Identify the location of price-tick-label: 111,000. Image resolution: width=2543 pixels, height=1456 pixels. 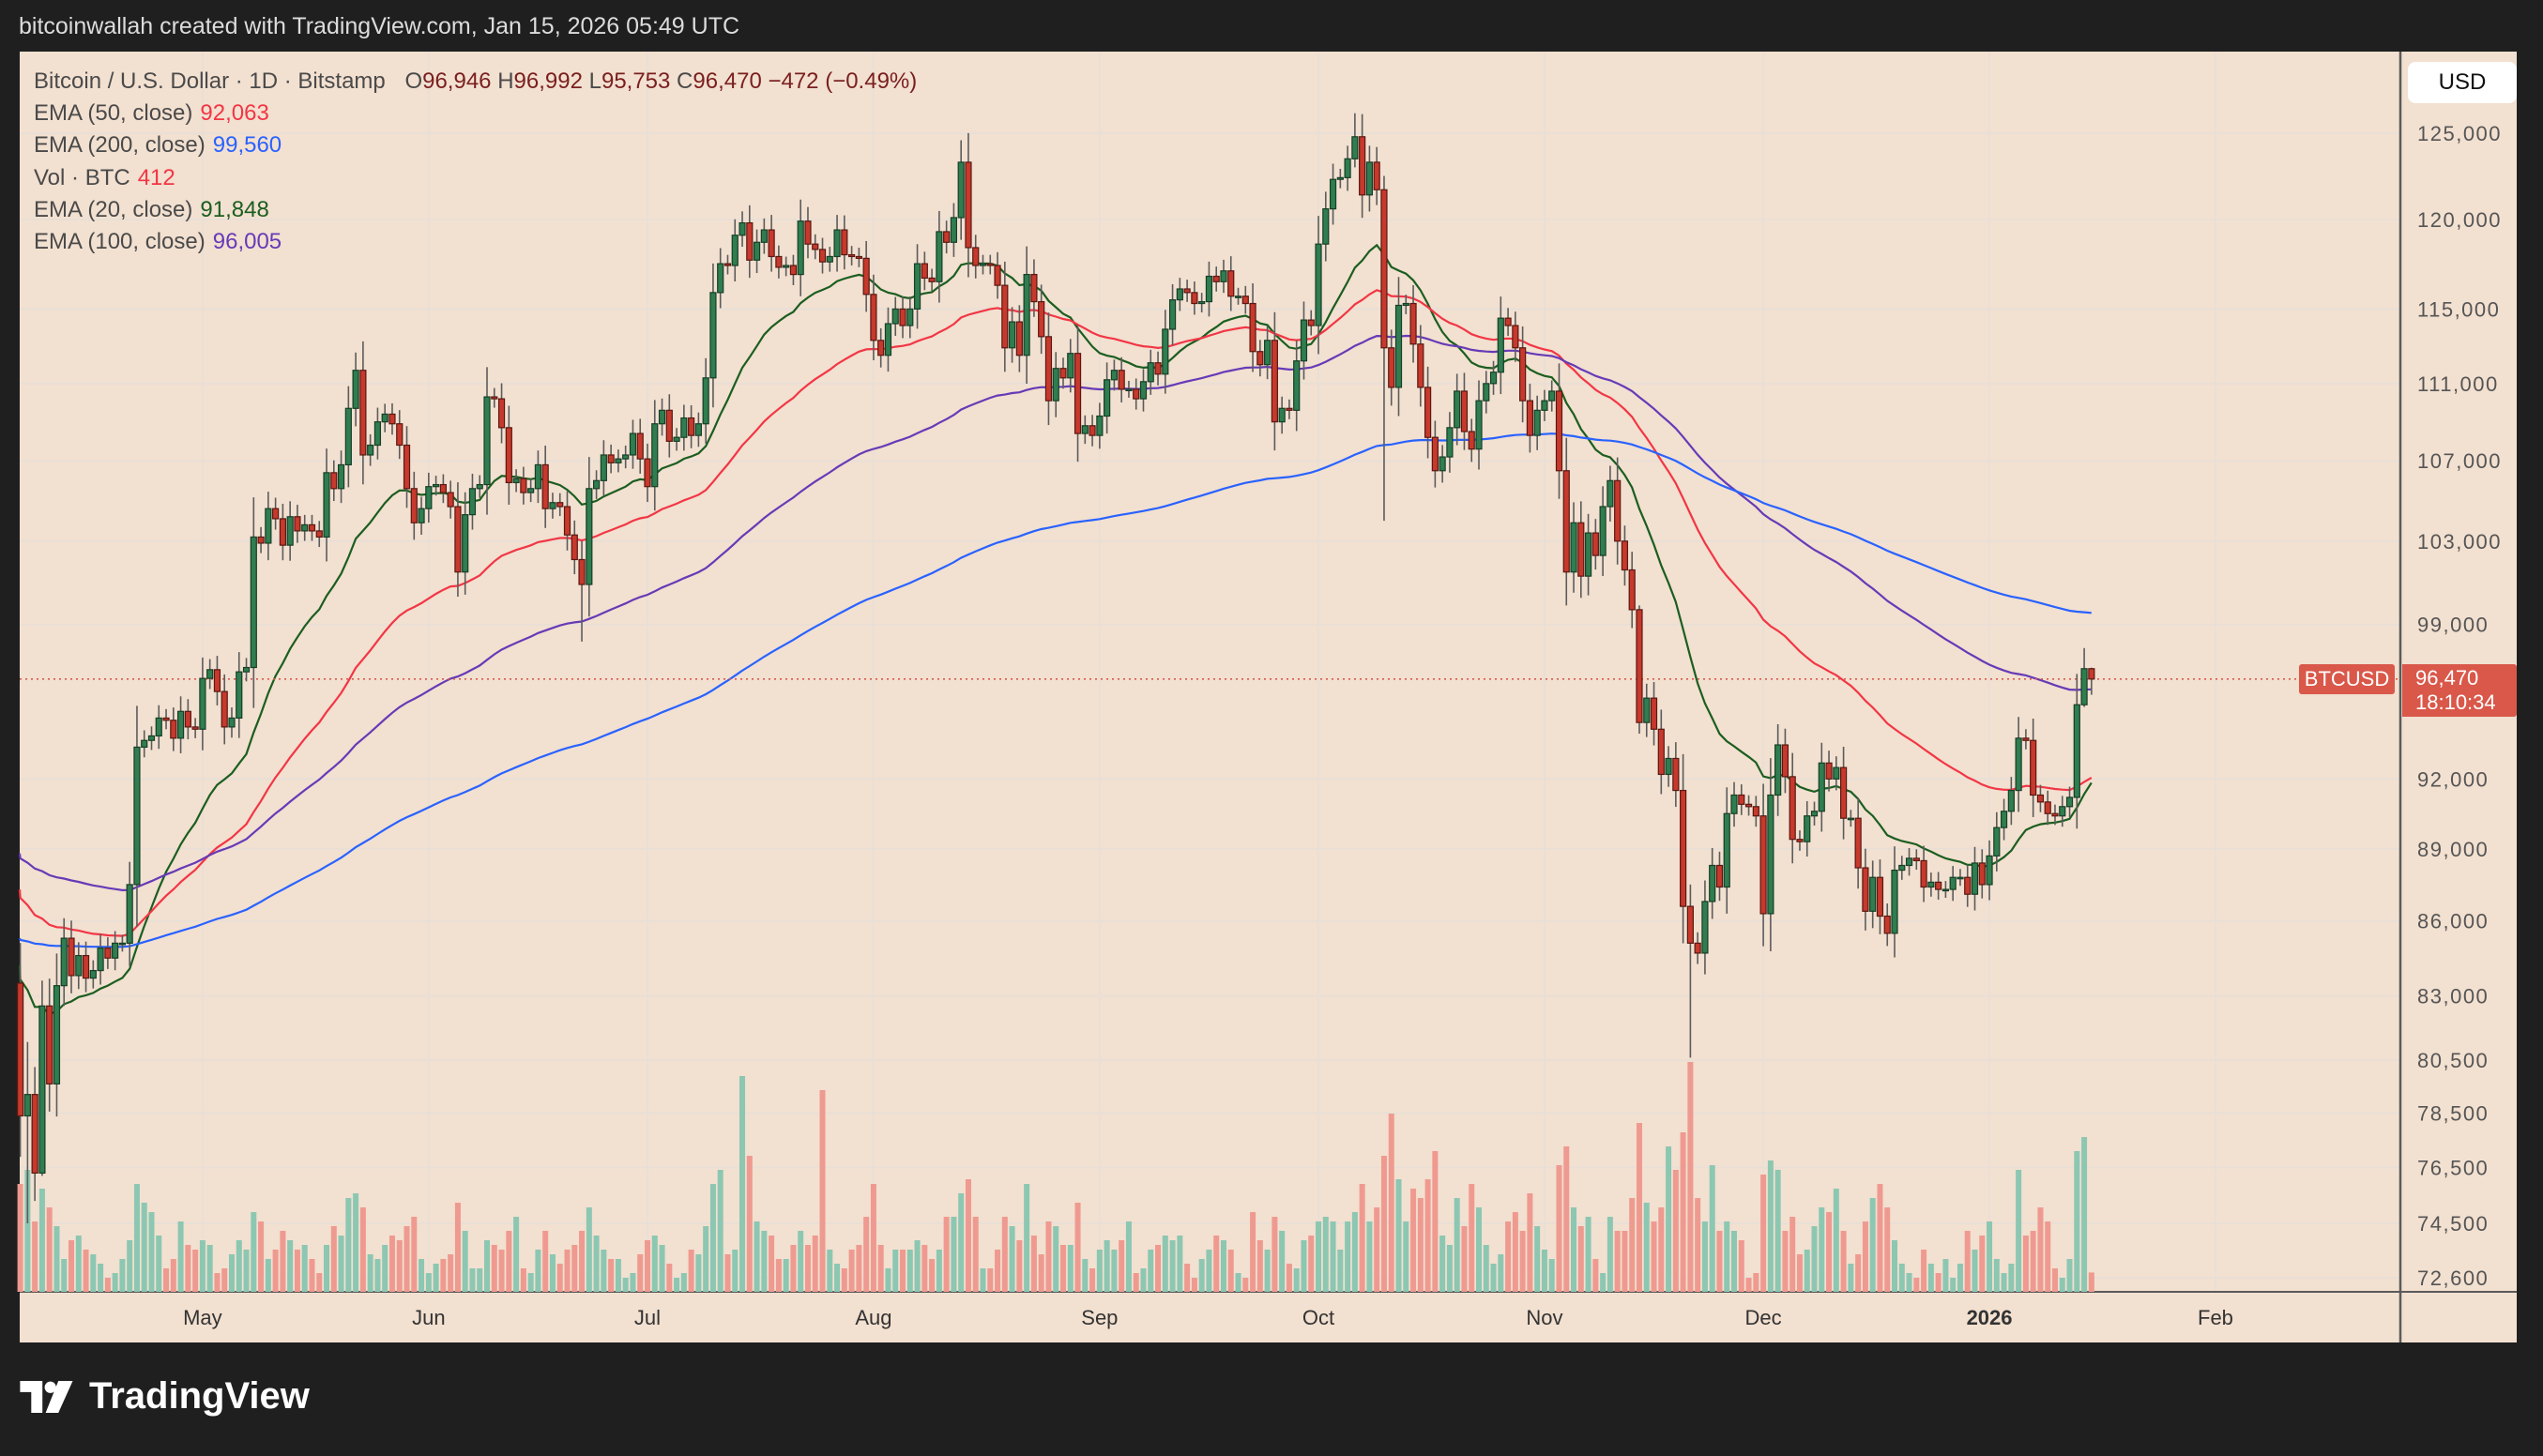
(2458, 384).